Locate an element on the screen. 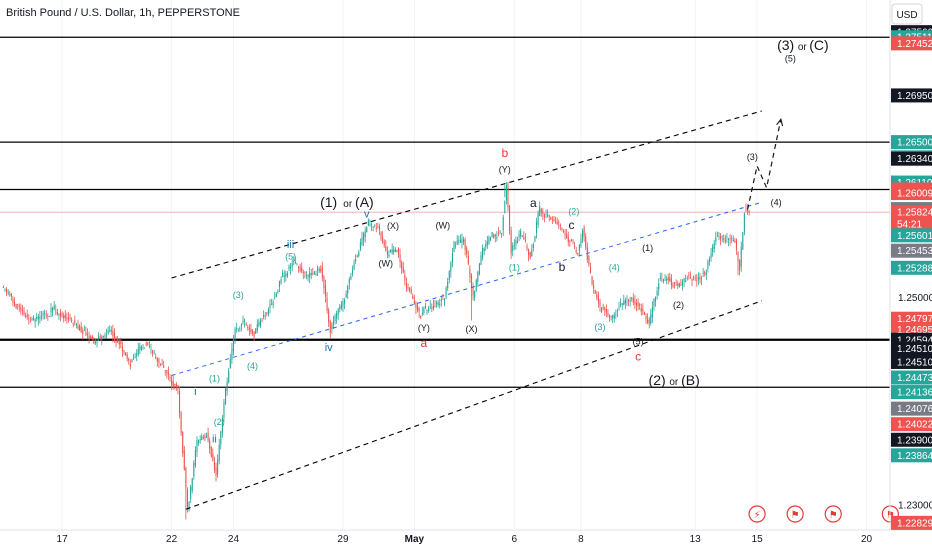 The height and width of the screenshot is (550, 932). flash-event-icon: ⚡ is located at coordinates (757, 514).